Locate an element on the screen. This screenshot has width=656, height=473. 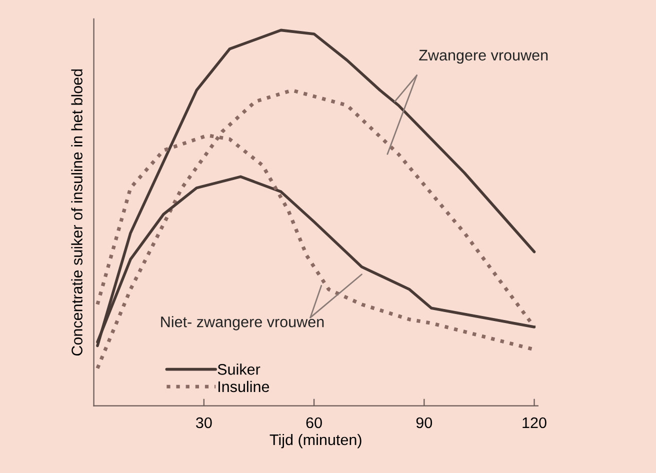
legend-label: Insuline is located at coordinates (244, 386).